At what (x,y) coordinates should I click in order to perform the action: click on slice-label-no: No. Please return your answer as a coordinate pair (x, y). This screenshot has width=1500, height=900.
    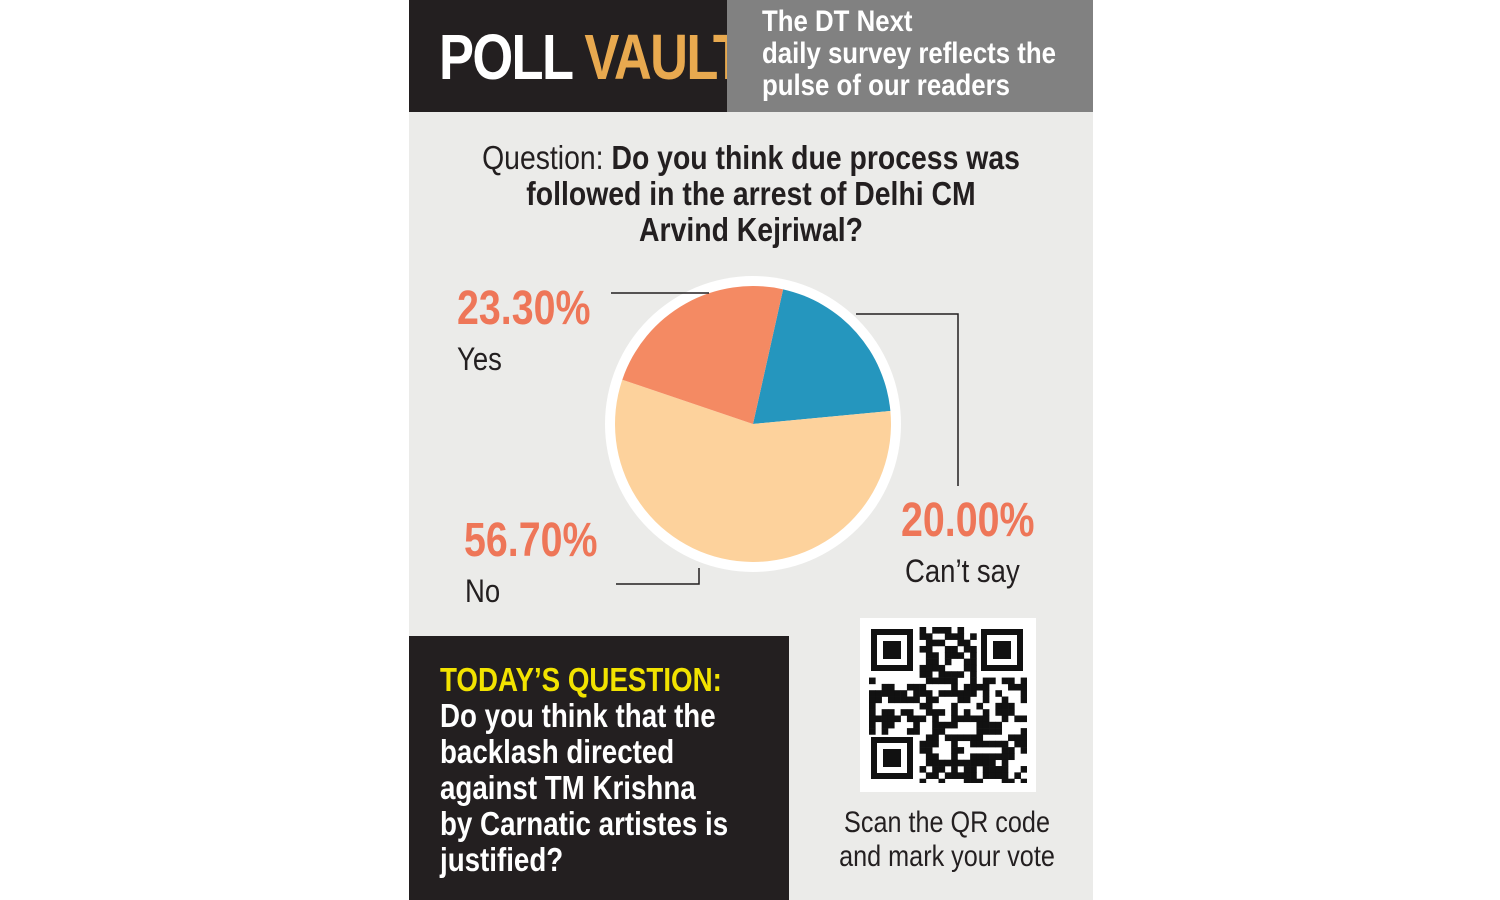
    Looking at the image, I should click on (483, 591).